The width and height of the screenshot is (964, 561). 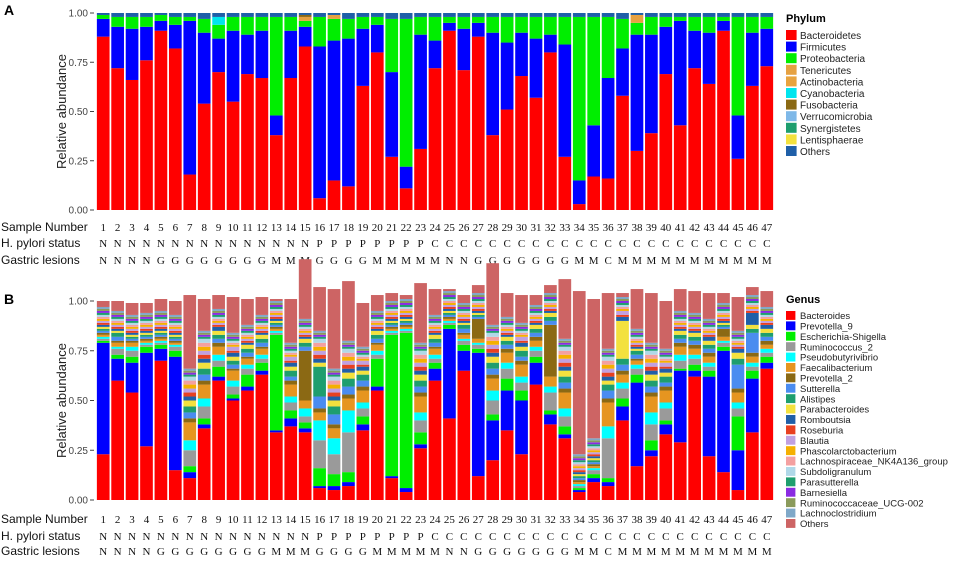 I want to click on legend-label: Prevotella_2, so click(x=826, y=379).